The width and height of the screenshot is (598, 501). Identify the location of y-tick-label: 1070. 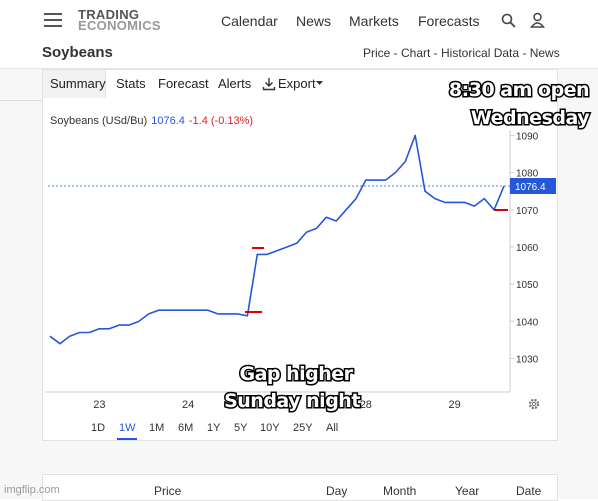
(527, 211).